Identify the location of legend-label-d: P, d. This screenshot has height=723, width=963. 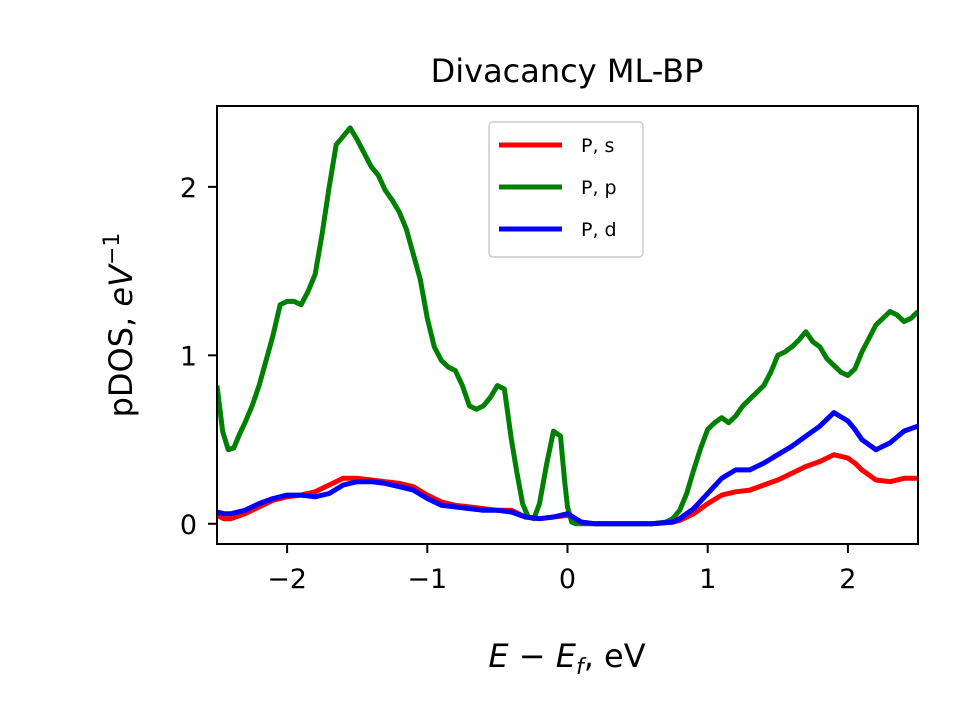
(599, 230).